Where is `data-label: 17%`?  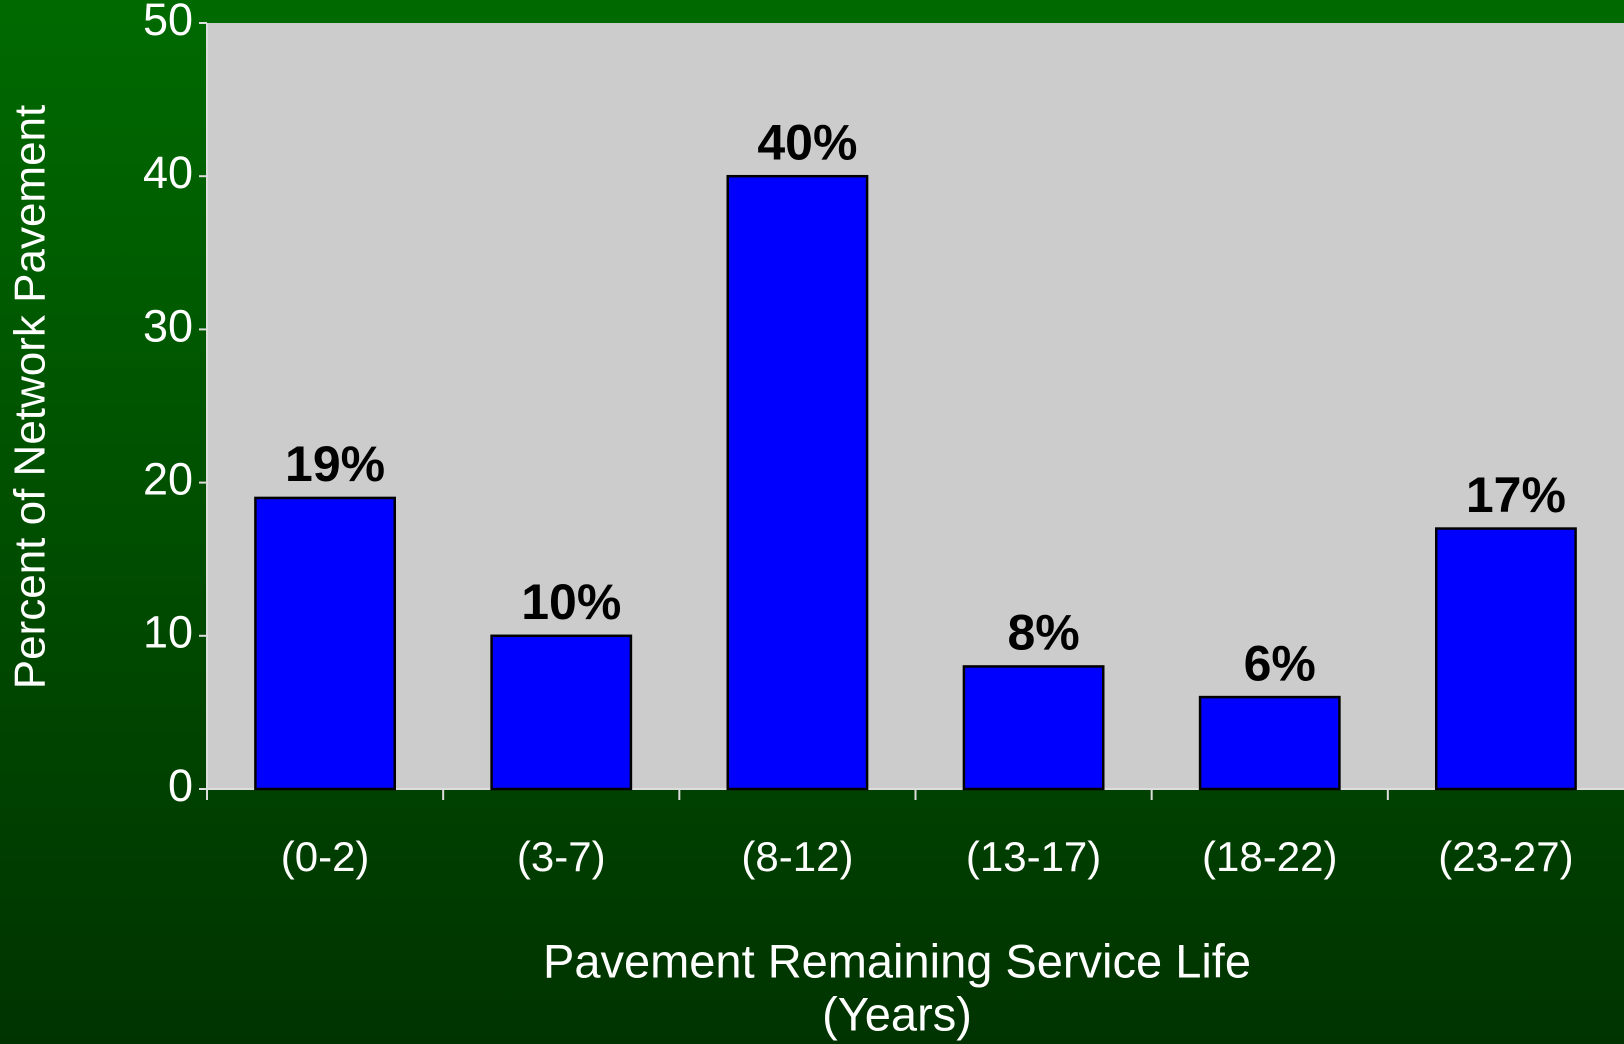 data-label: 17% is located at coordinates (1516, 495).